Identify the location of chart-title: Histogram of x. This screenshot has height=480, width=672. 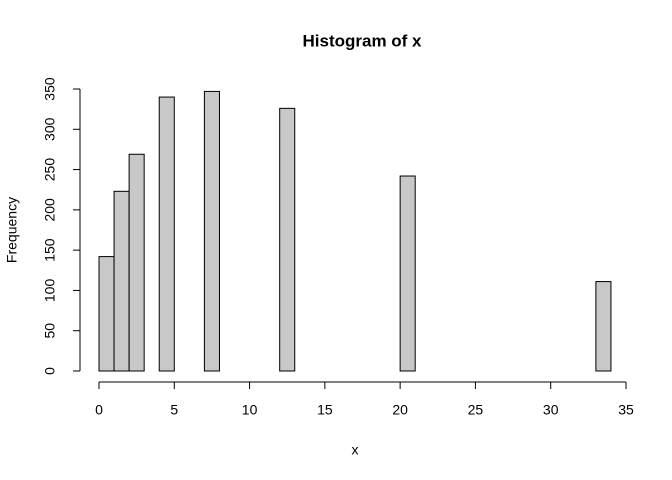
(362, 40).